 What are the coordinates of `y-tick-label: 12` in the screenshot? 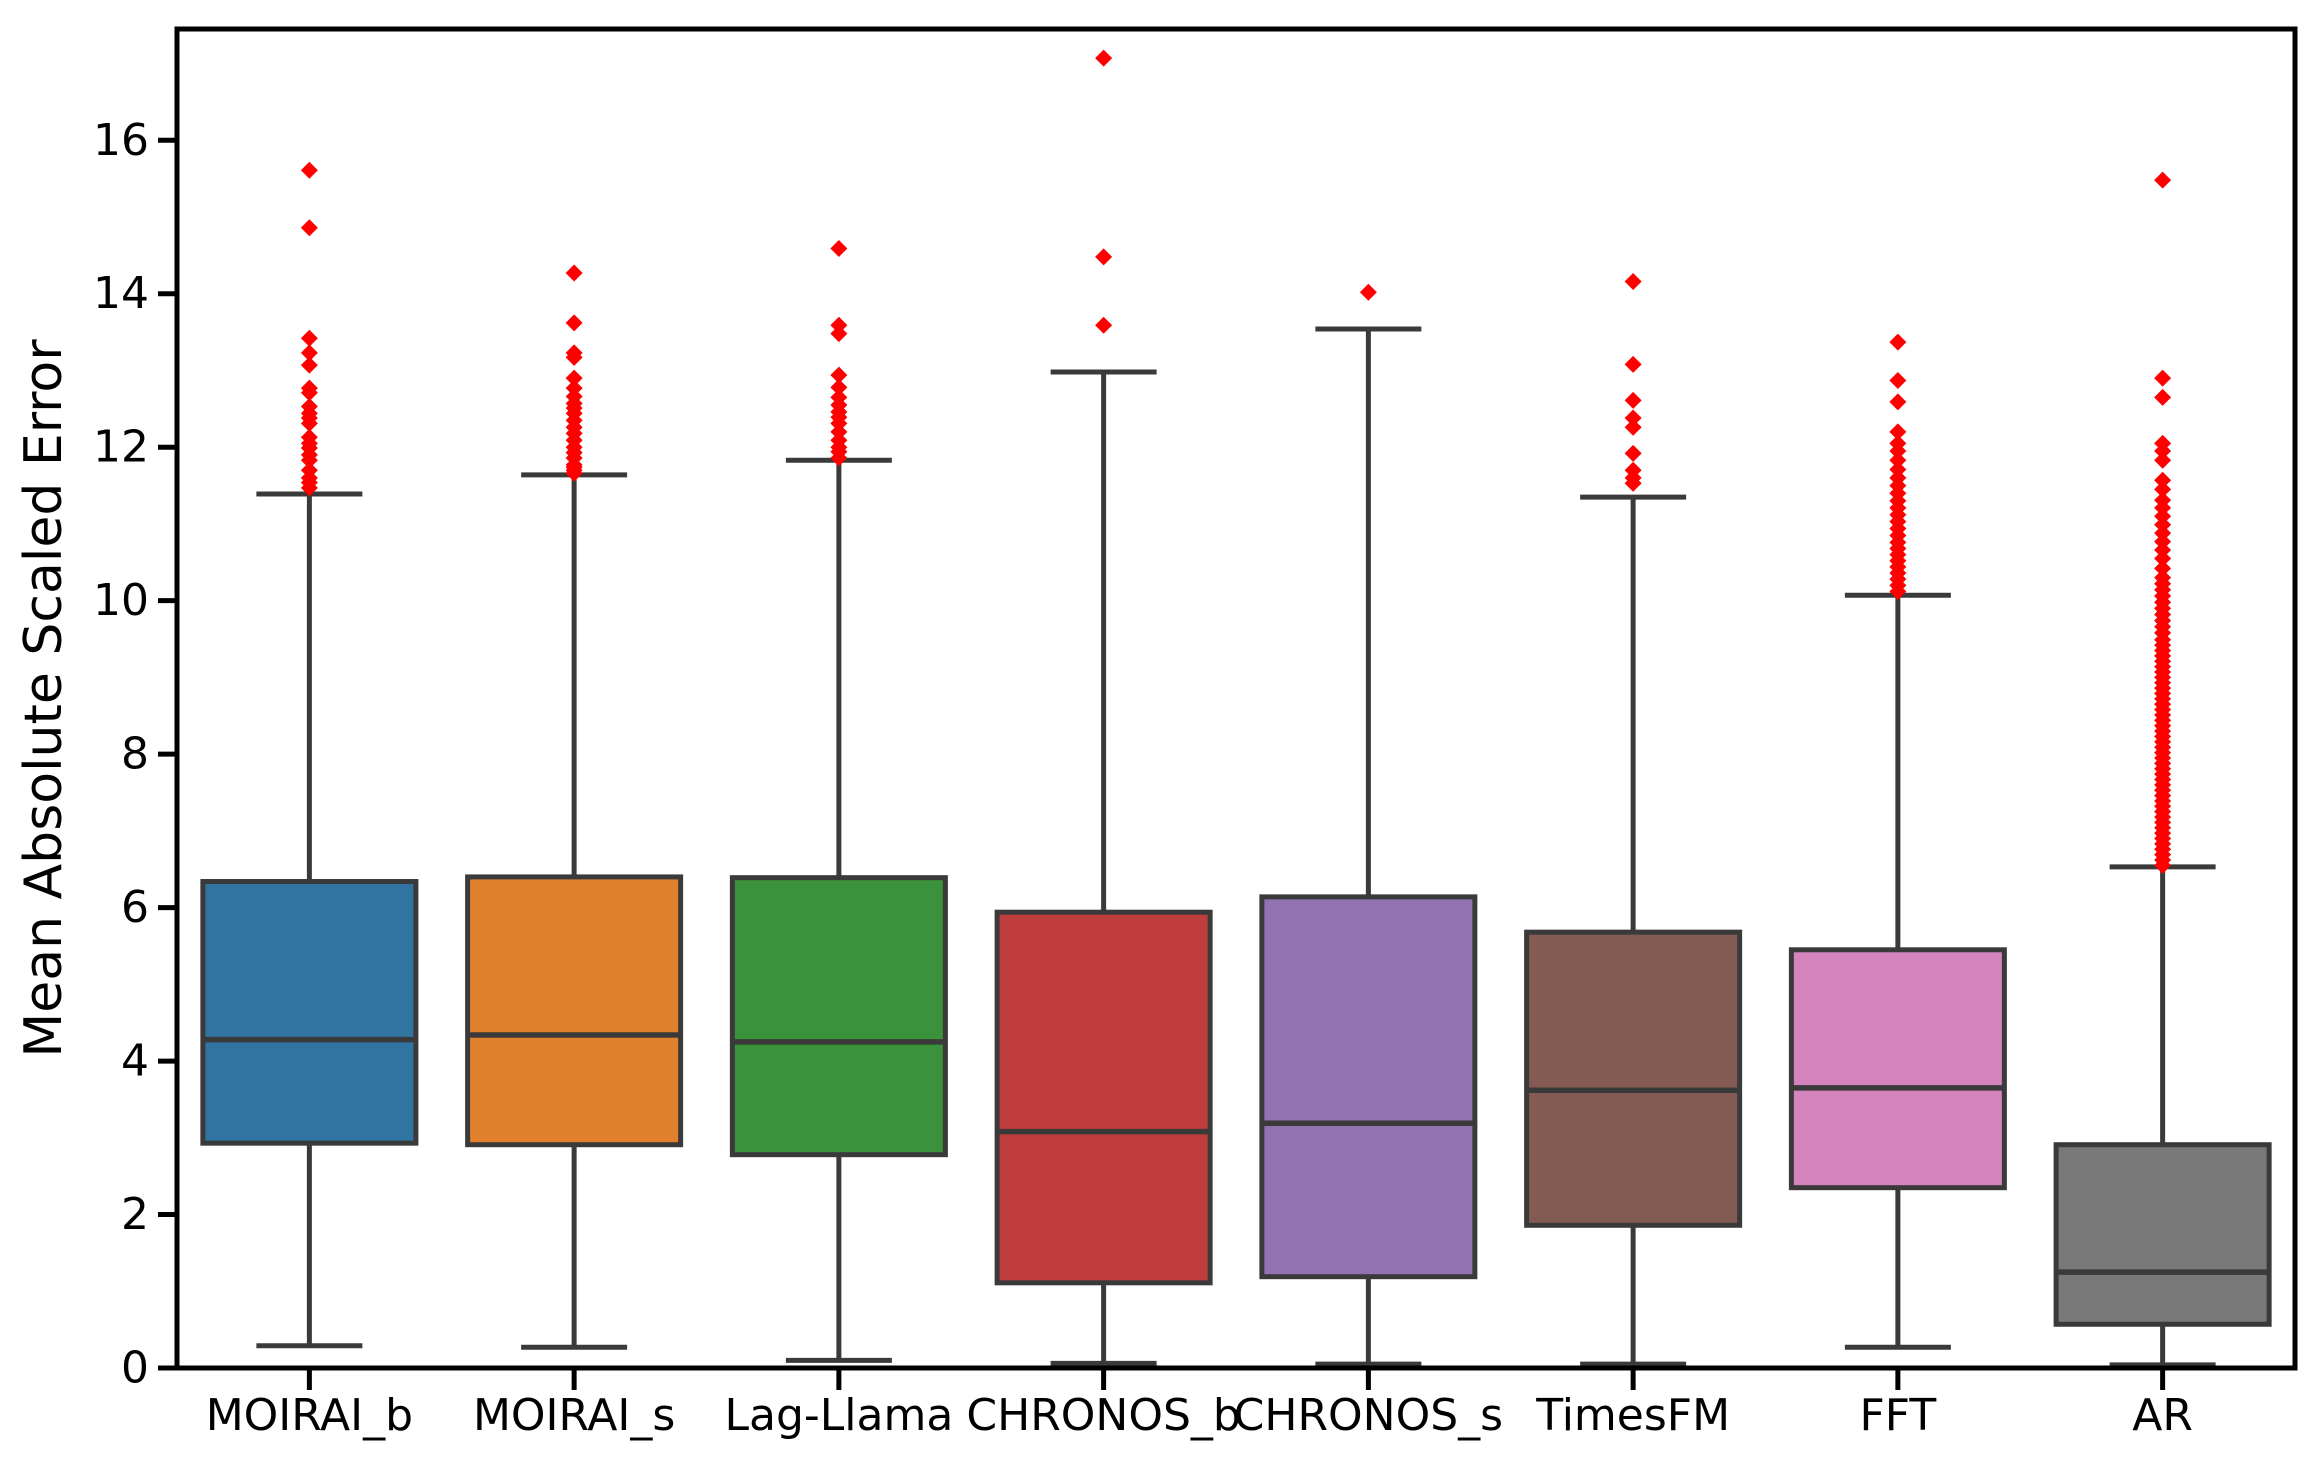 It's located at (121, 447).